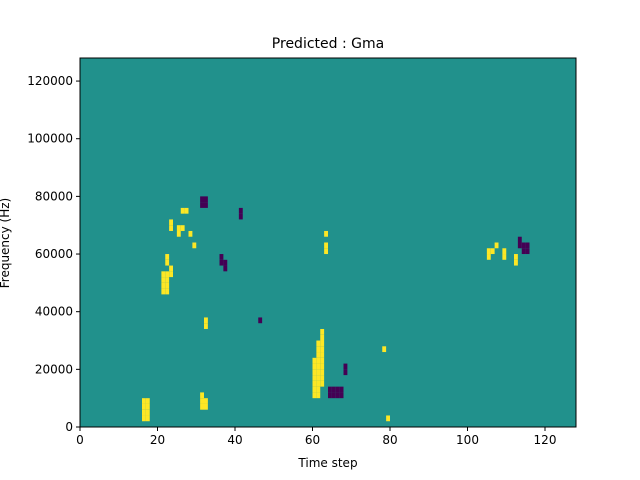 The width and height of the screenshot is (640, 480). What do you see at coordinates (54, 312) in the screenshot?
I see `y-tick-label: 40000` at bounding box center [54, 312].